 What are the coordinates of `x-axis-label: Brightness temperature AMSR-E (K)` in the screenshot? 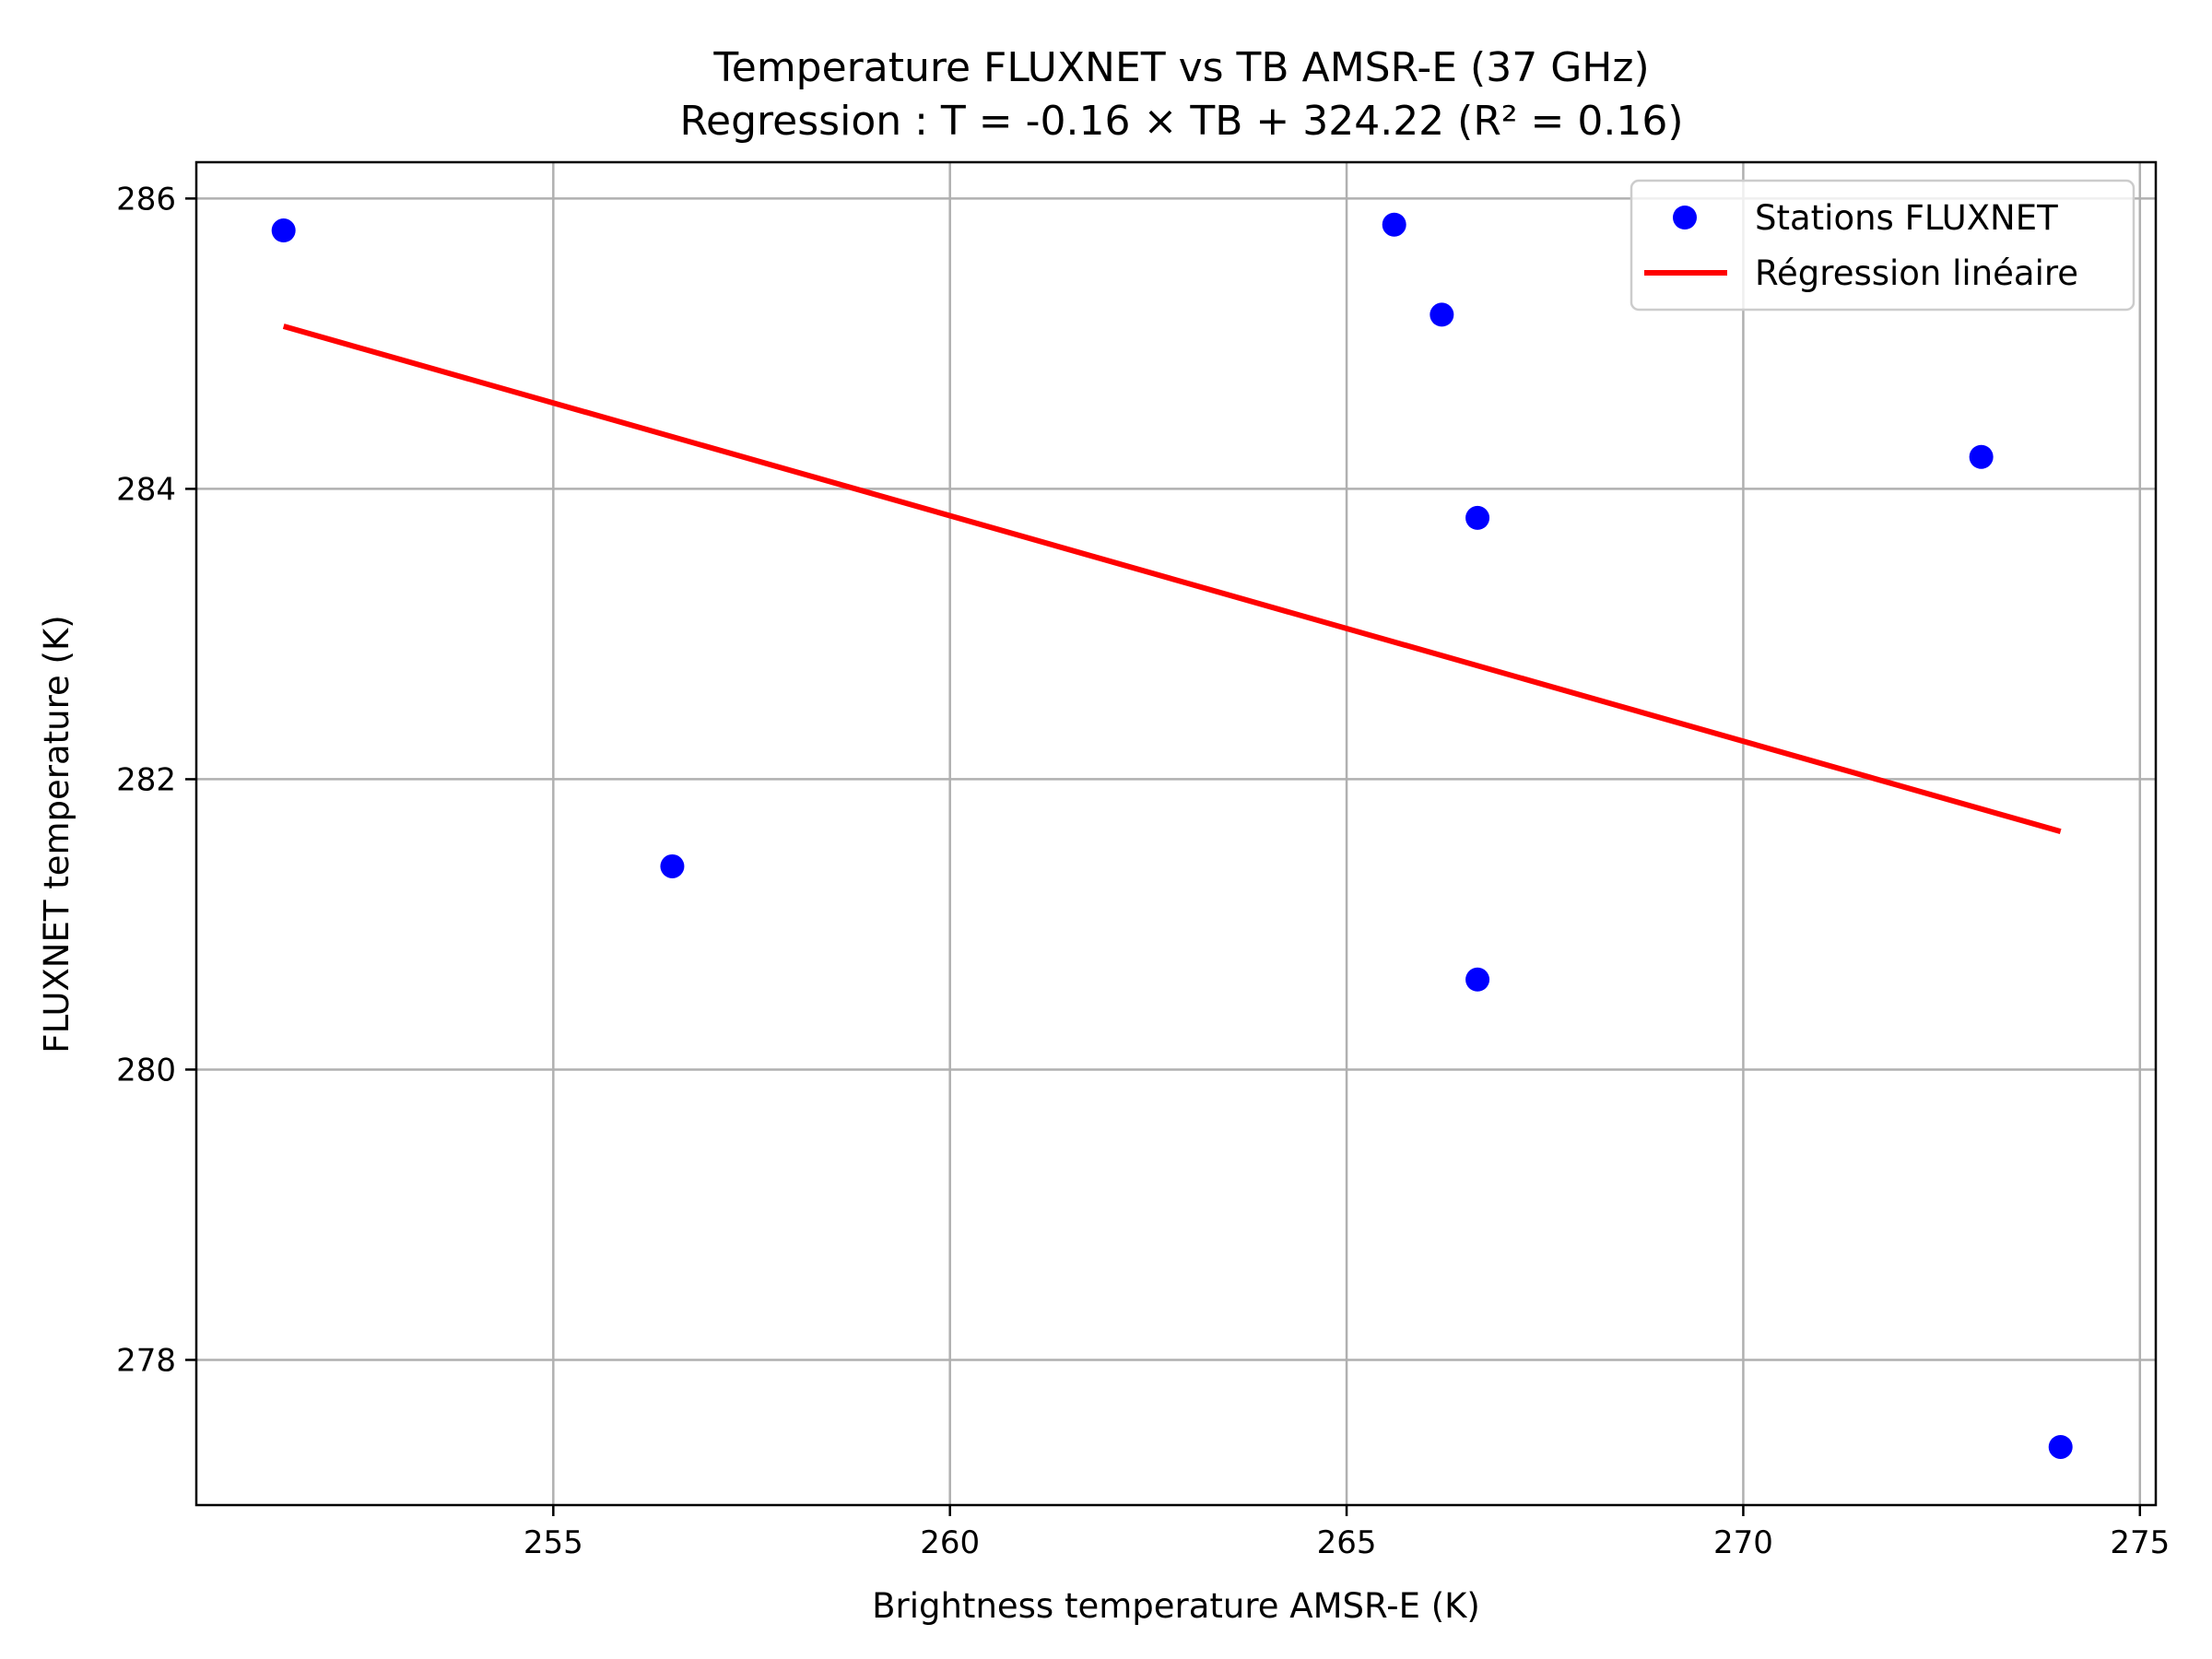 It's located at (1176, 1606).